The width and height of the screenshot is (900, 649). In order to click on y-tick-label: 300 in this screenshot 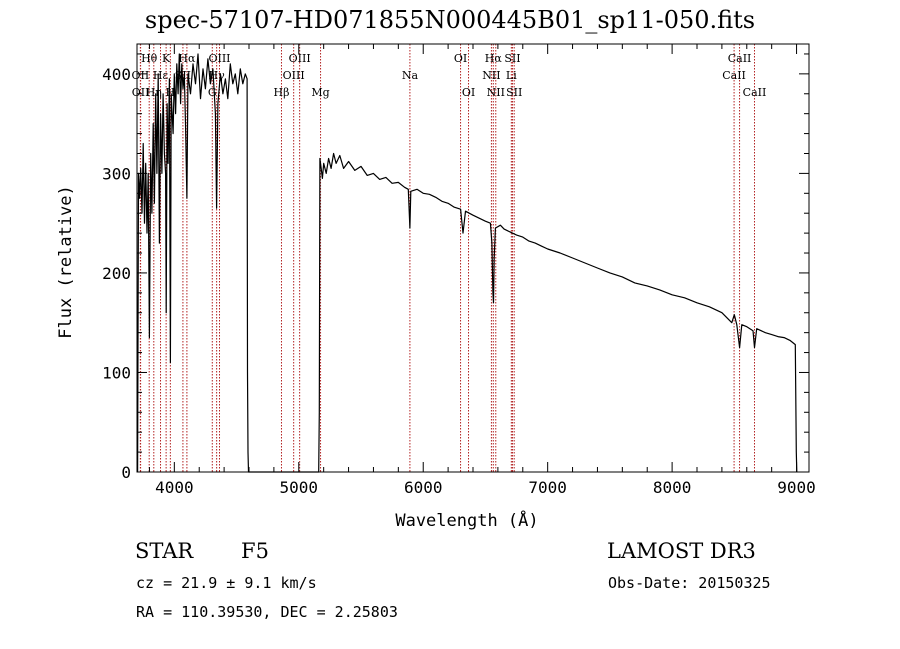, I will do `click(116, 173)`.